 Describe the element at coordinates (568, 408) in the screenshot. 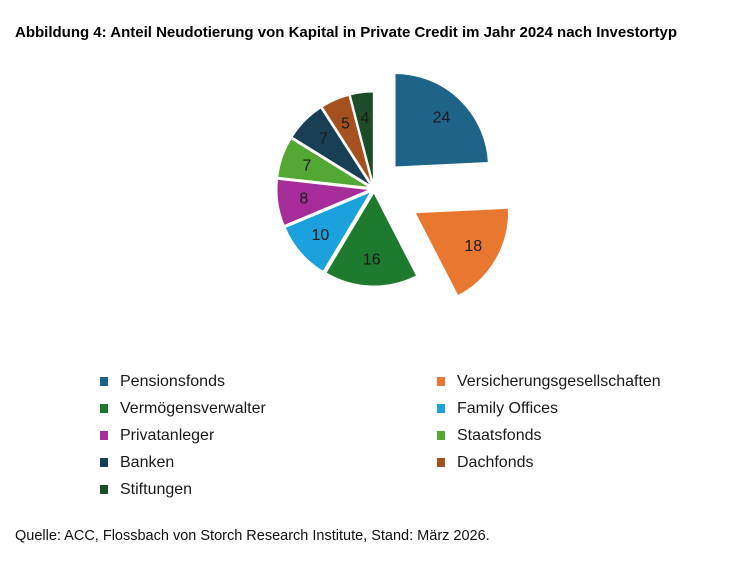

I see `legend-item-family-offices: Family Offices` at that location.